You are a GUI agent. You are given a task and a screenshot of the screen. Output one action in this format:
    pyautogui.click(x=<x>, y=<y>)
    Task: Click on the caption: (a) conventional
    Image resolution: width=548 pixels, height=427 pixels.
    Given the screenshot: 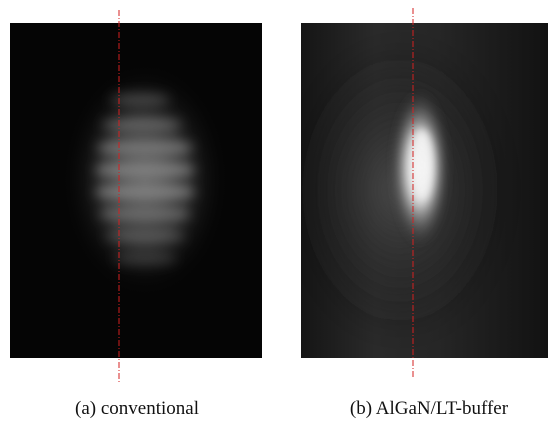 What is the action you would take?
    pyautogui.click(x=137, y=408)
    